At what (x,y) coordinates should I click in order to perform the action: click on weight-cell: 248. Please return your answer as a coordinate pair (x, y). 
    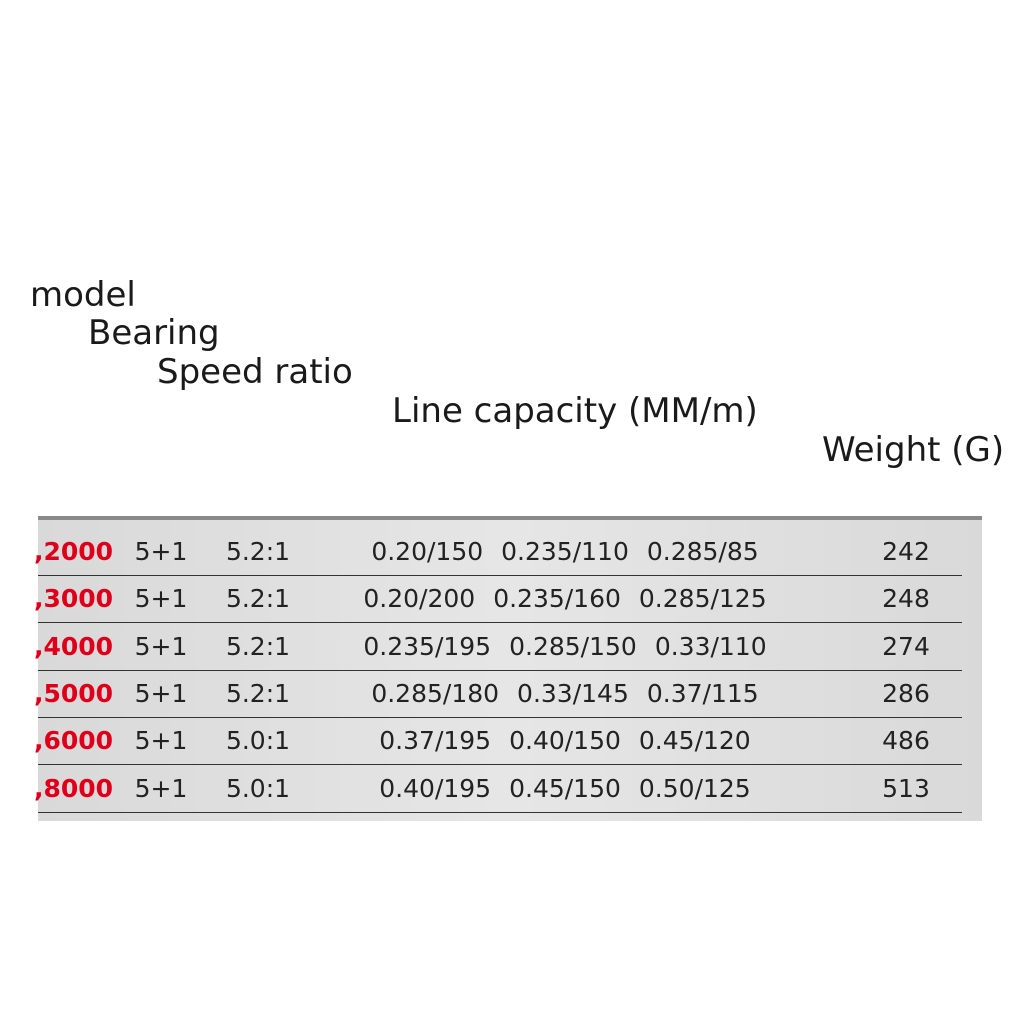
    Looking at the image, I should click on (906, 599).